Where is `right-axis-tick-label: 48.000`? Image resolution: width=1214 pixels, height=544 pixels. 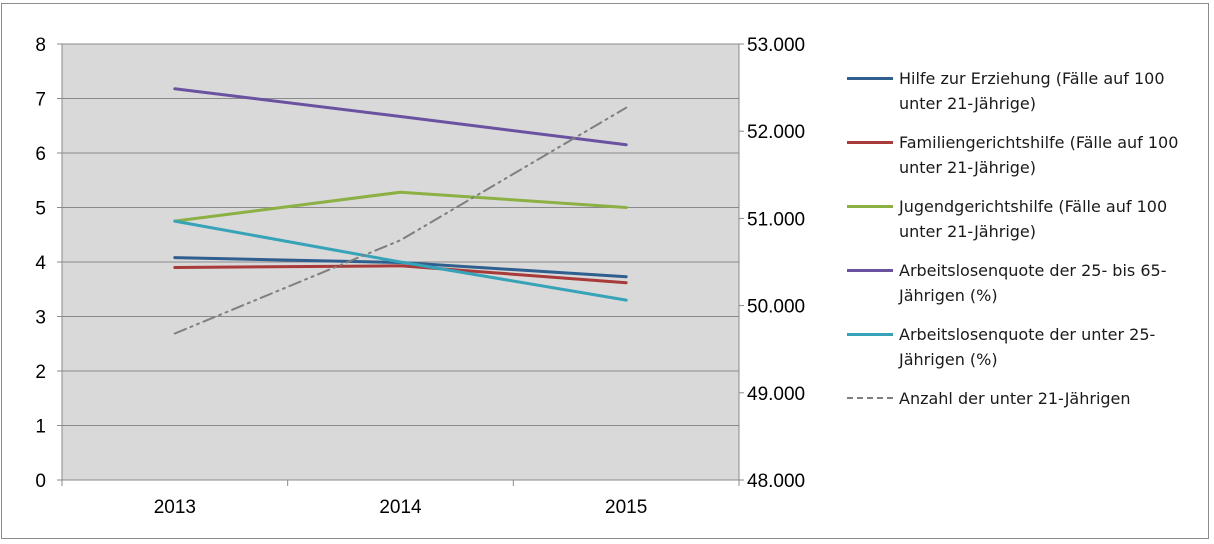 right-axis-tick-label: 48.000 is located at coordinates (776, 481).